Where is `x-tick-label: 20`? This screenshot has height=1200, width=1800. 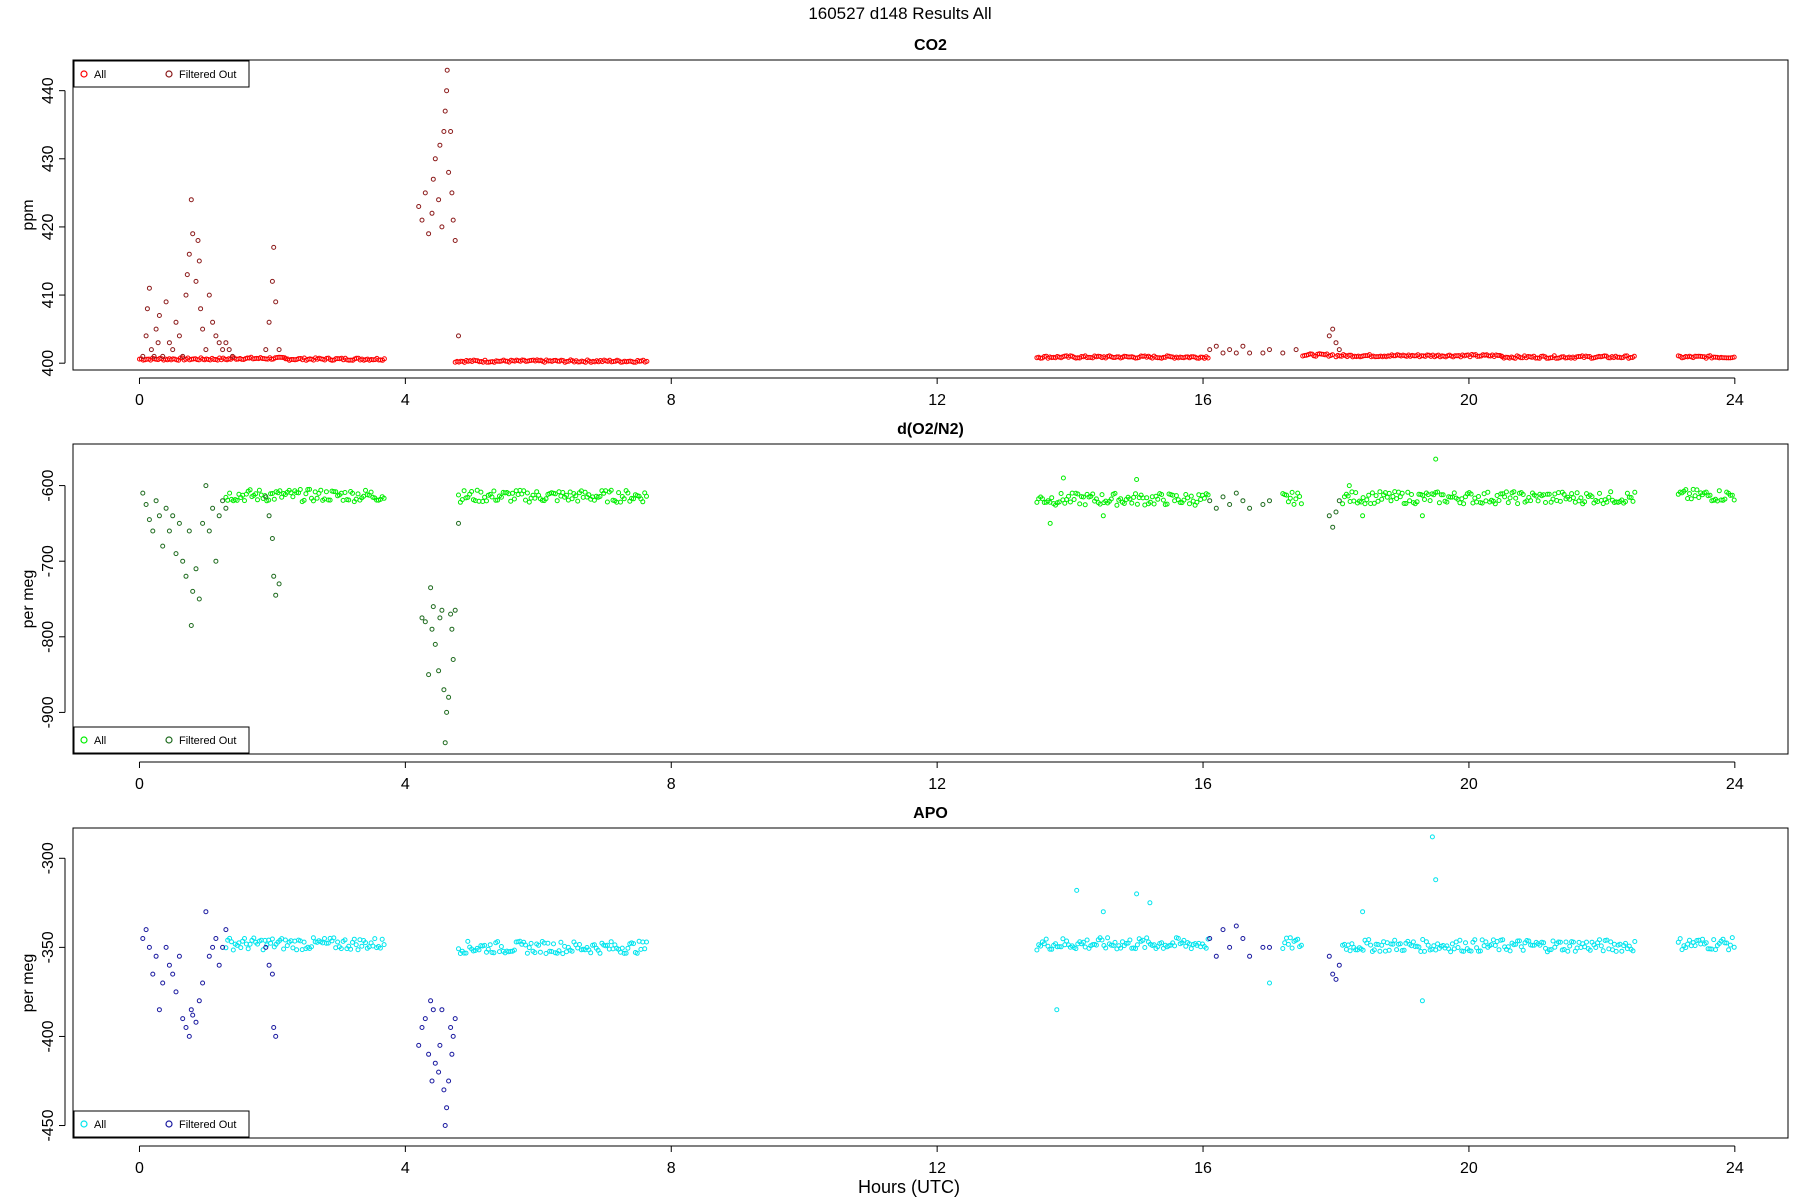 x-tick-label: 20 is located at coordinates (1469, 400).